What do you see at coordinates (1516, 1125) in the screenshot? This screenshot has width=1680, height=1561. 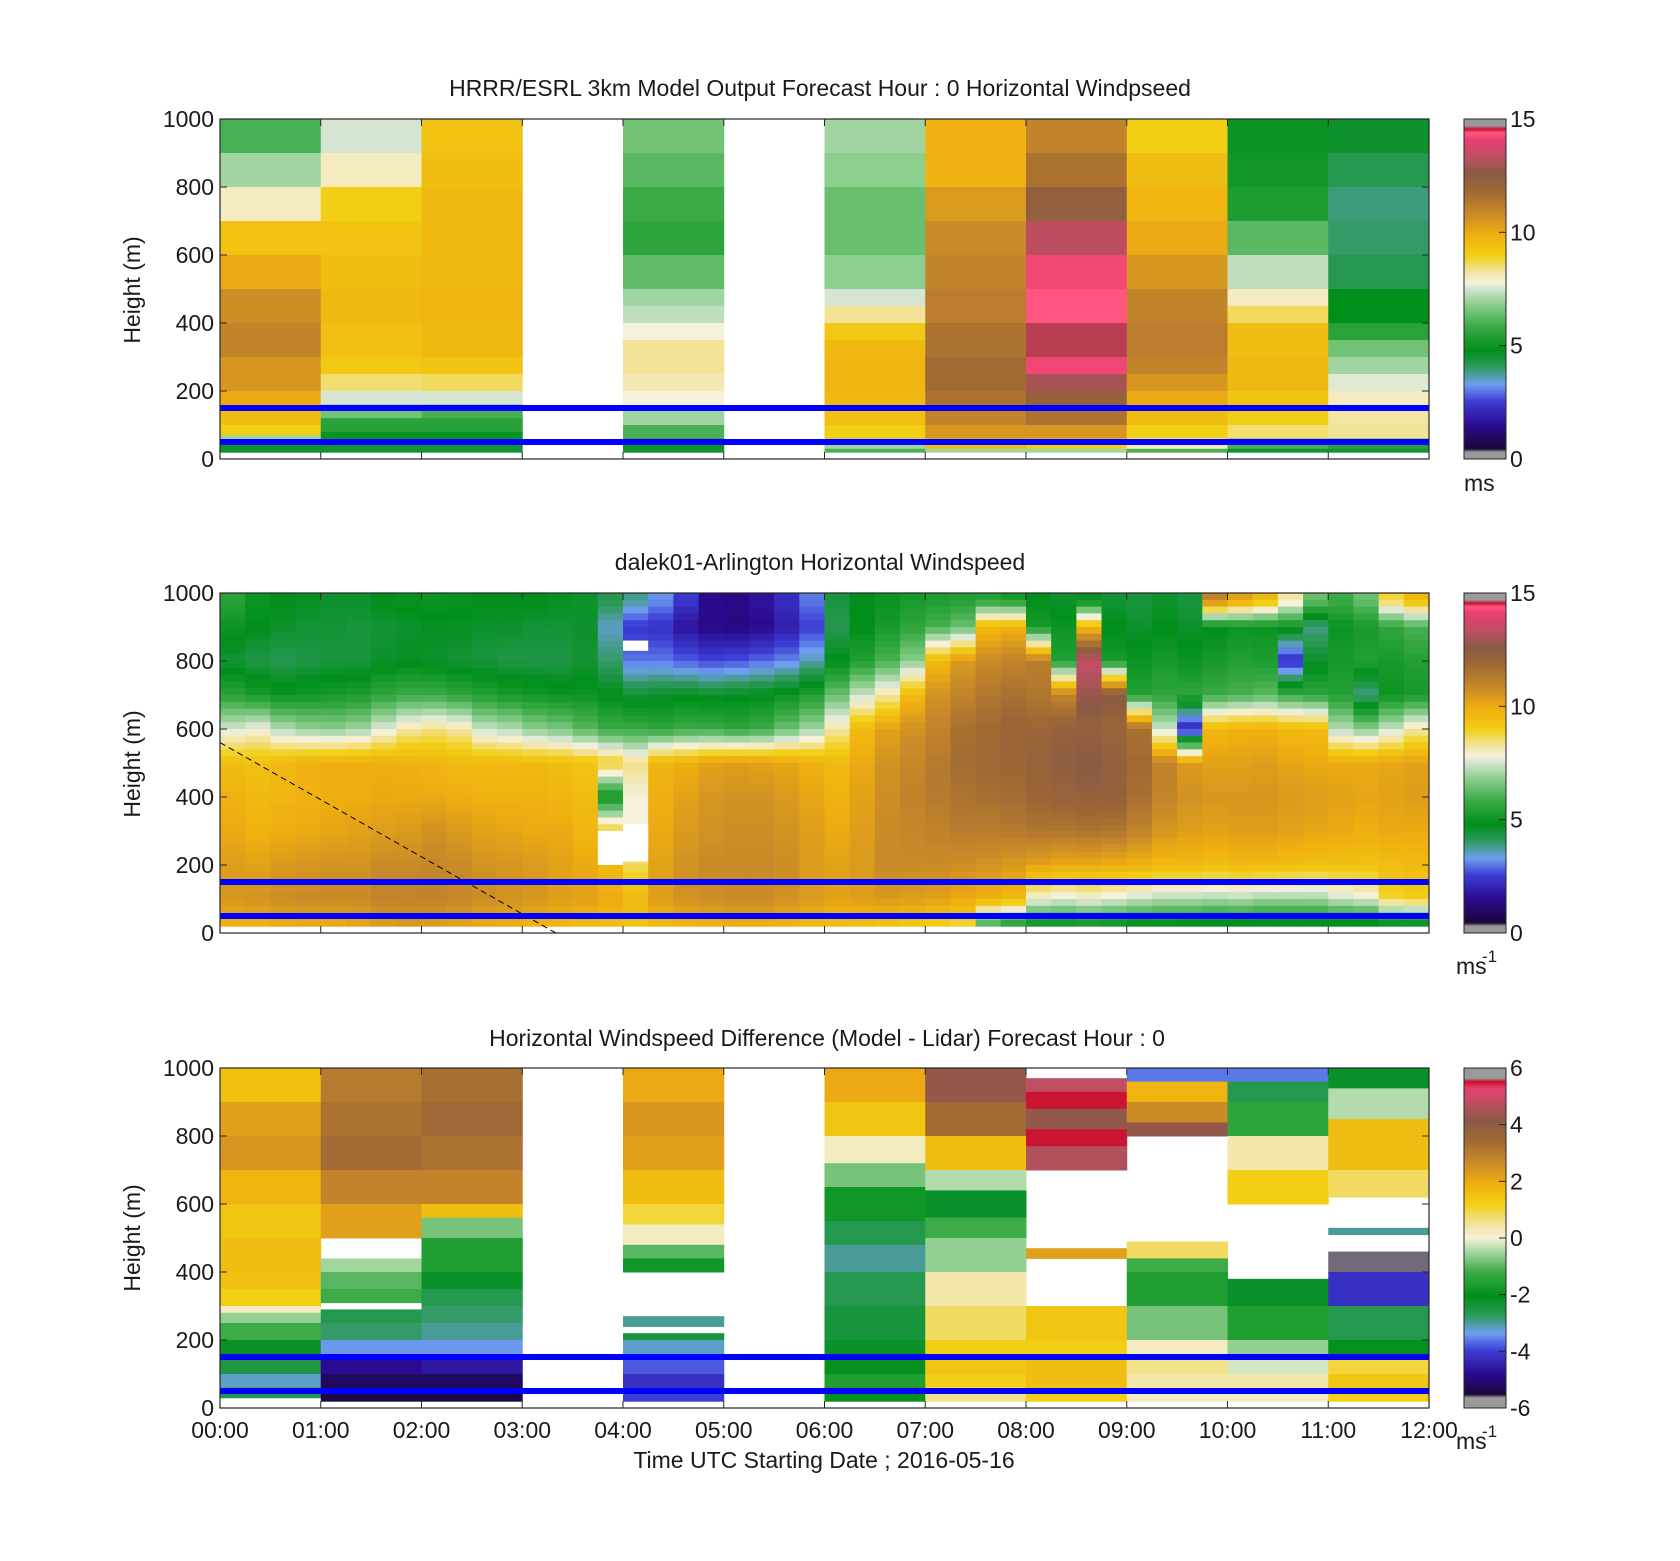 I see `colorbar-tick-label: 4` at bounding box center [1516, 1125].